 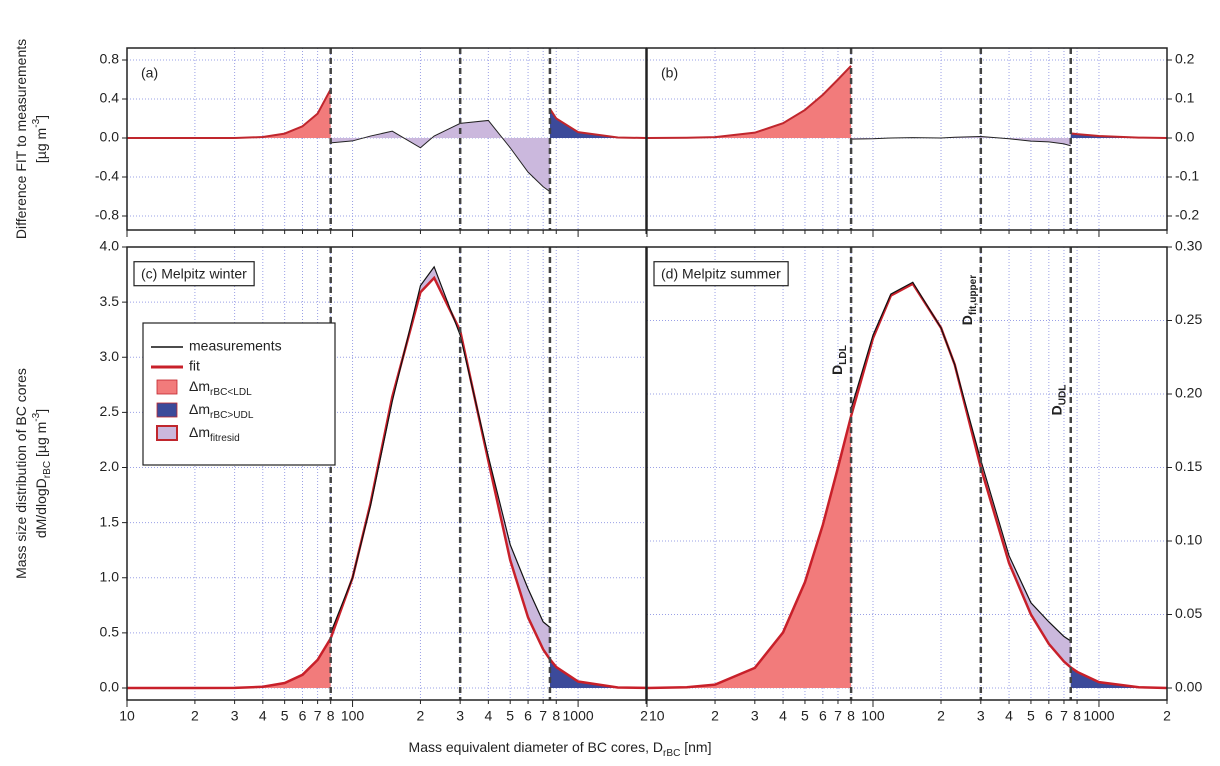 What do you see at coordinates (1188, 613) in the screenshot?
I see `y-tick-label: 0.05` at bounding box center [1188, 613].